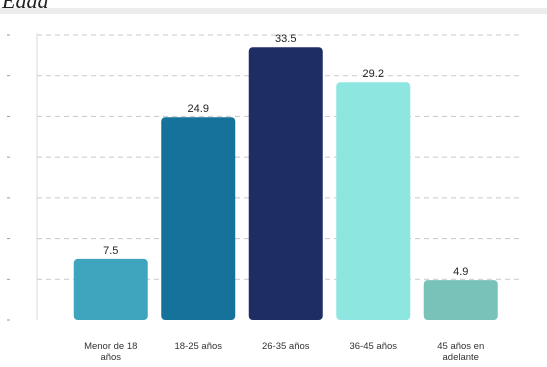  Describe the element at coordinates (373, 346) in the screenshot. I see `category-label: 36-45 años` at that location.